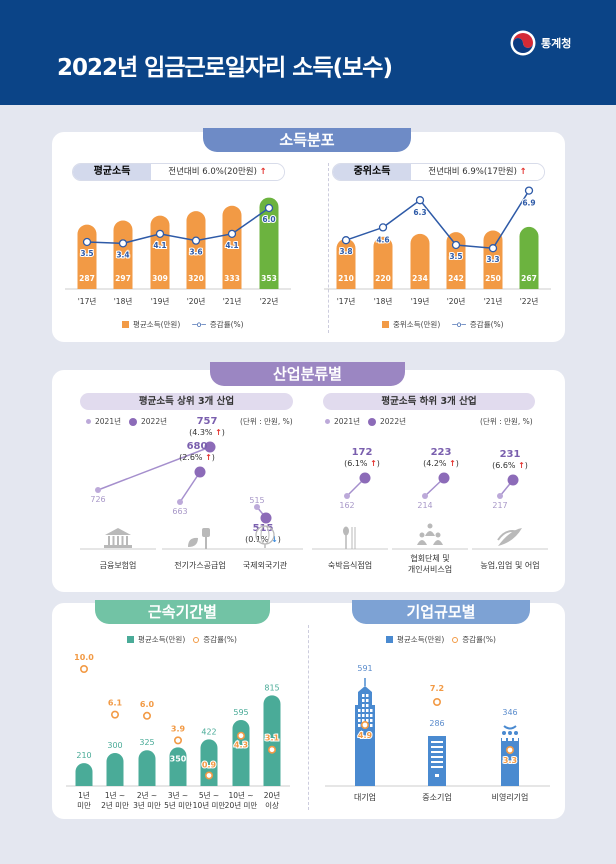 This screenshot has width=616, height=864. What do you see at coordinates (87, 301) in the screenshot?
I see `x-tick-label: '17년` at bounding box center [87, 301].